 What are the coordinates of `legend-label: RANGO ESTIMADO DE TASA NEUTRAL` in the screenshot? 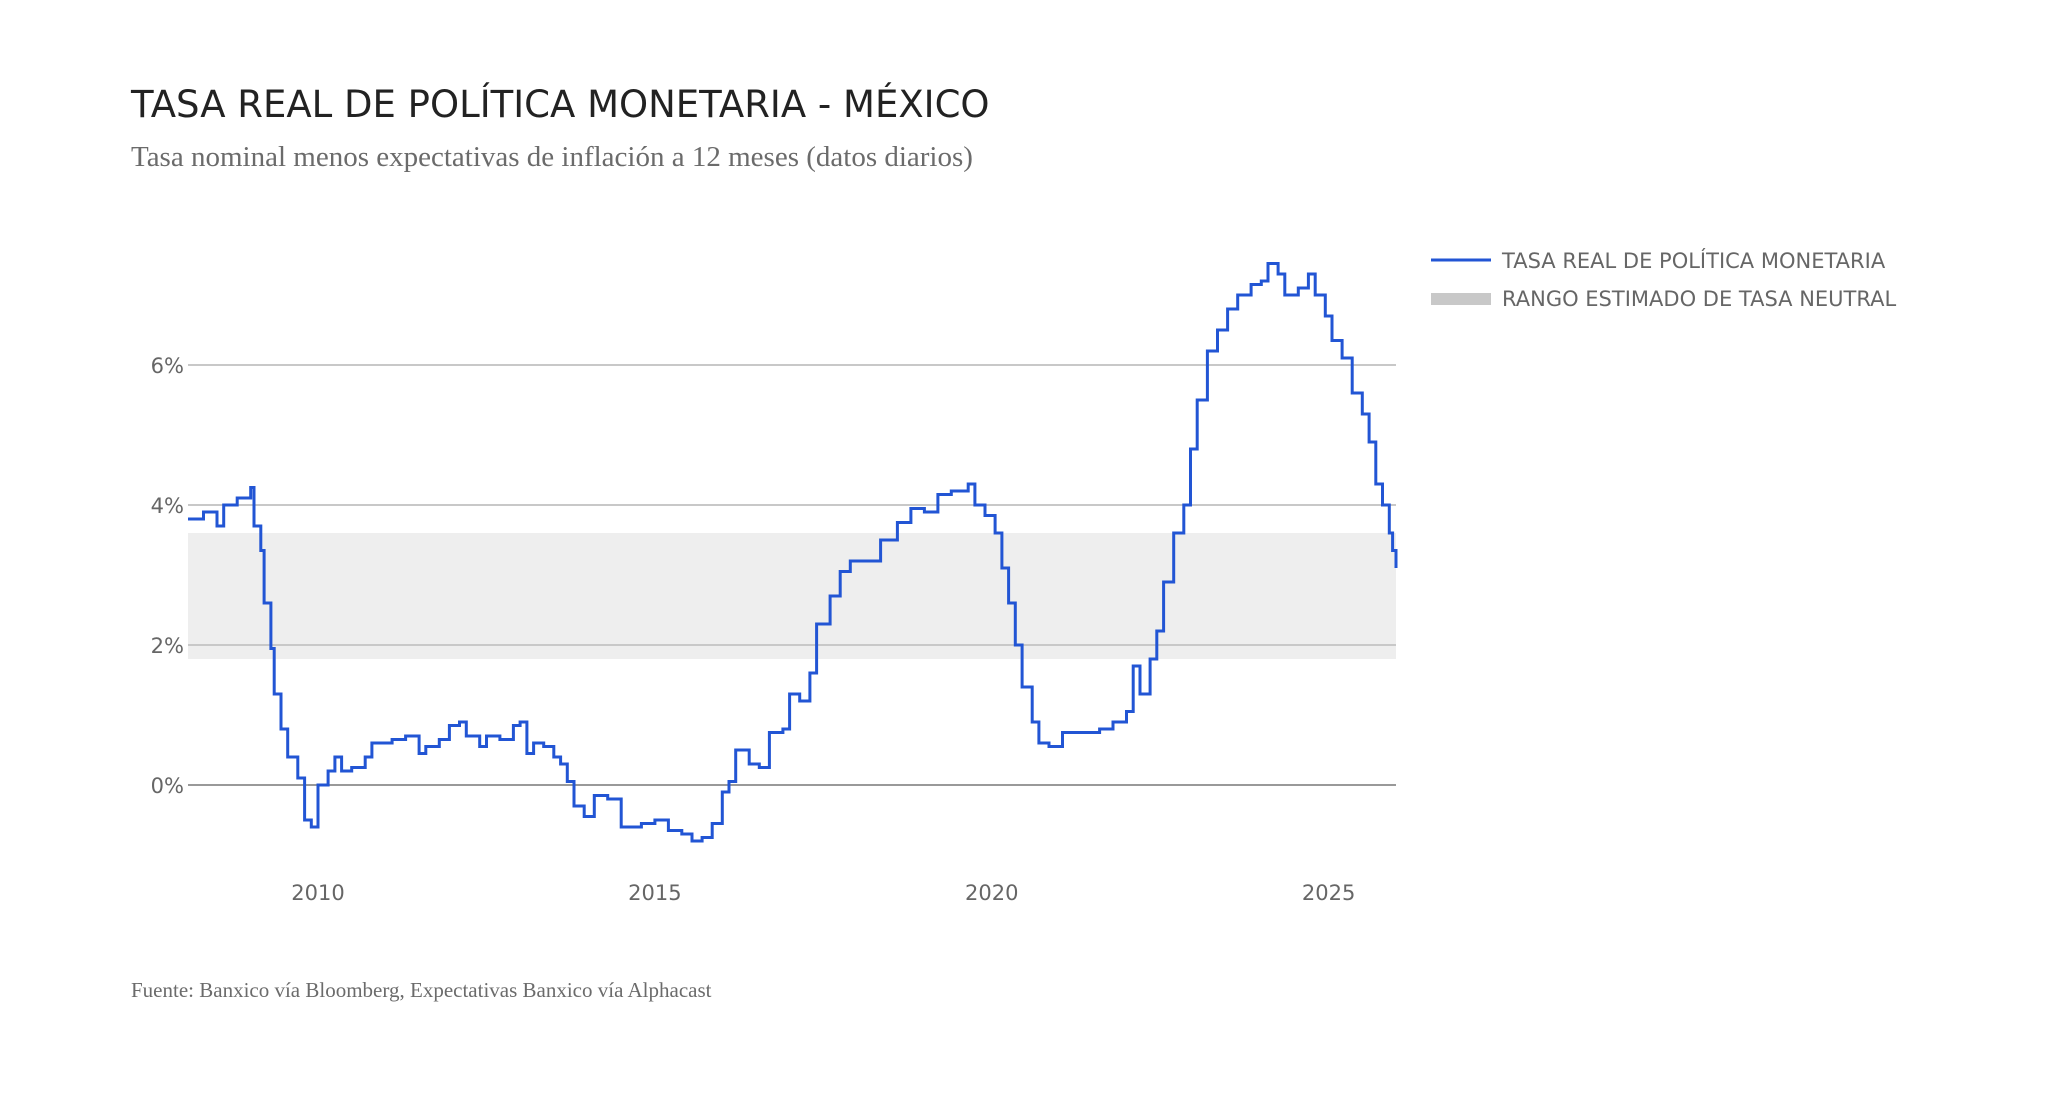 It's located at (1699, 299).